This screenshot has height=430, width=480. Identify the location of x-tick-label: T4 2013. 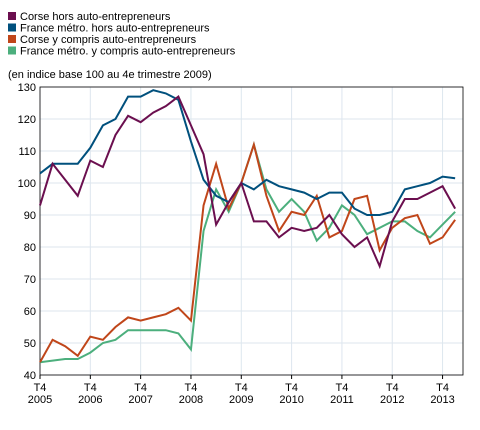
(442, 394).